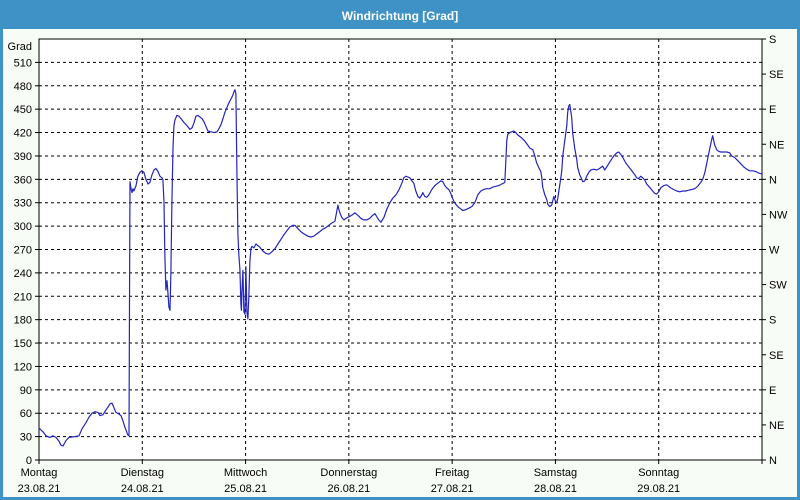  What do you see at coordinates (778, 286) in the screenshot?
I see `y-axis-label-right: SW` at bounding box center [778, 286].